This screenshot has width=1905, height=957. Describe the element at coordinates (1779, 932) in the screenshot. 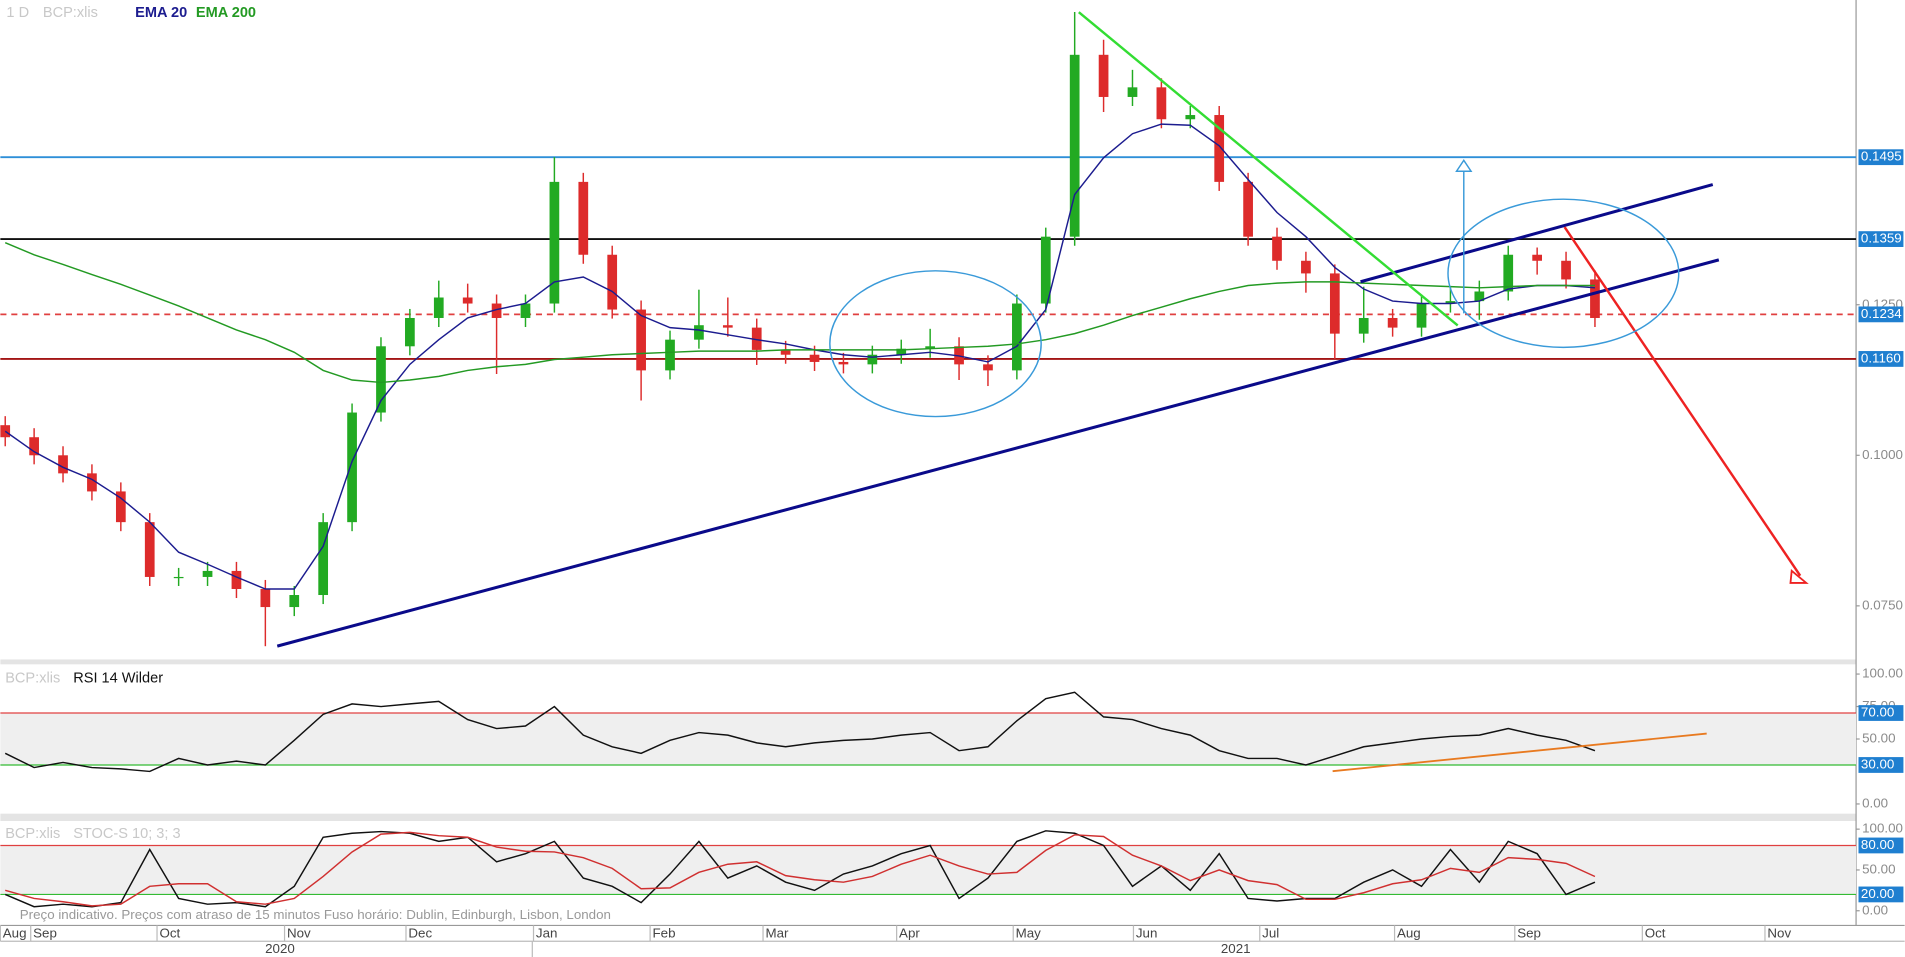

I see `x-tick-label: Nov` at that location.